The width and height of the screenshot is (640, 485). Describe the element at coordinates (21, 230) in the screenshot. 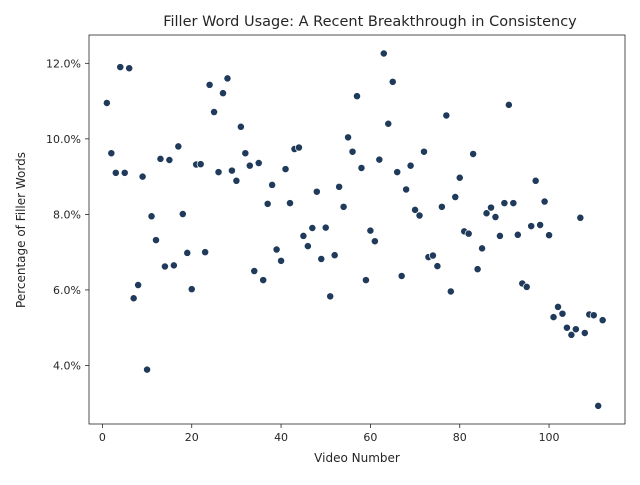

I see `y-axis-label: Percentage of Filler Words` at that location.